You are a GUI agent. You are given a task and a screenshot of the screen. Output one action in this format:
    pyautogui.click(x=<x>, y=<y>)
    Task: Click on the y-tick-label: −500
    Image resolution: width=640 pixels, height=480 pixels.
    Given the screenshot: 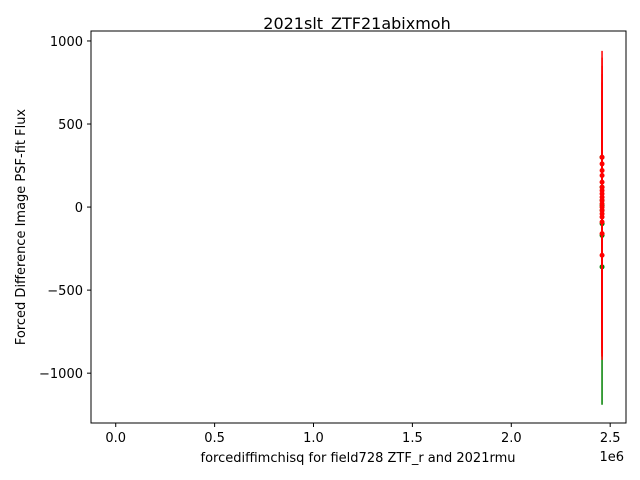 What is the action you would take?
    pyautogui.click(x=65, y=291)
    